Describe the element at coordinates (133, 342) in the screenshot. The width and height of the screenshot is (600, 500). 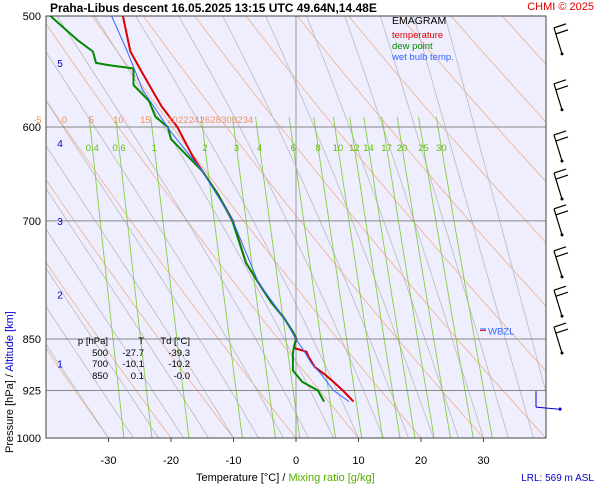
I see `table-header: p [hPa] T Td [°C]` at that location.